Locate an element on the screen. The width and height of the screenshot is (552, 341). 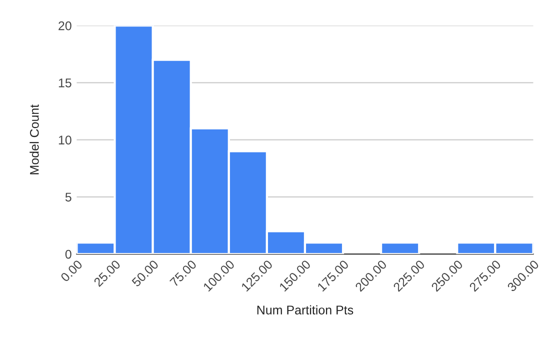
x-tick-label: 0.00 is located at coordinates (71, 270).